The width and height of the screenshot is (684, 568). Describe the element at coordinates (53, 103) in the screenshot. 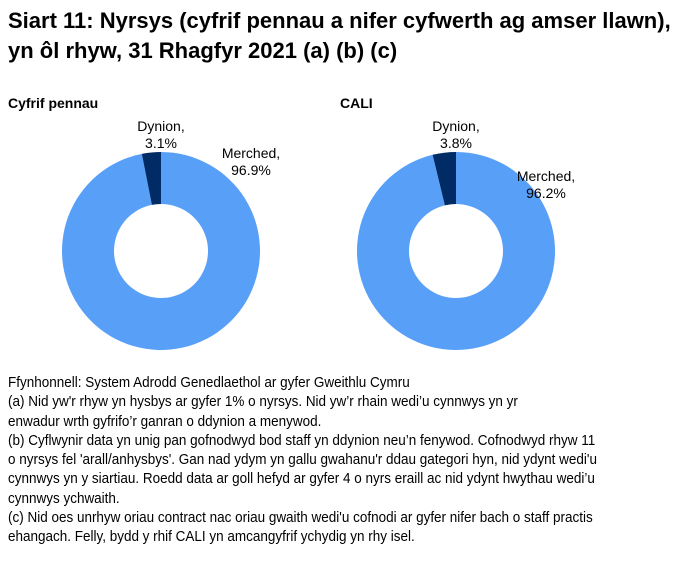

I see `subtitle-headcount: Cyfrif pennau` at that location.